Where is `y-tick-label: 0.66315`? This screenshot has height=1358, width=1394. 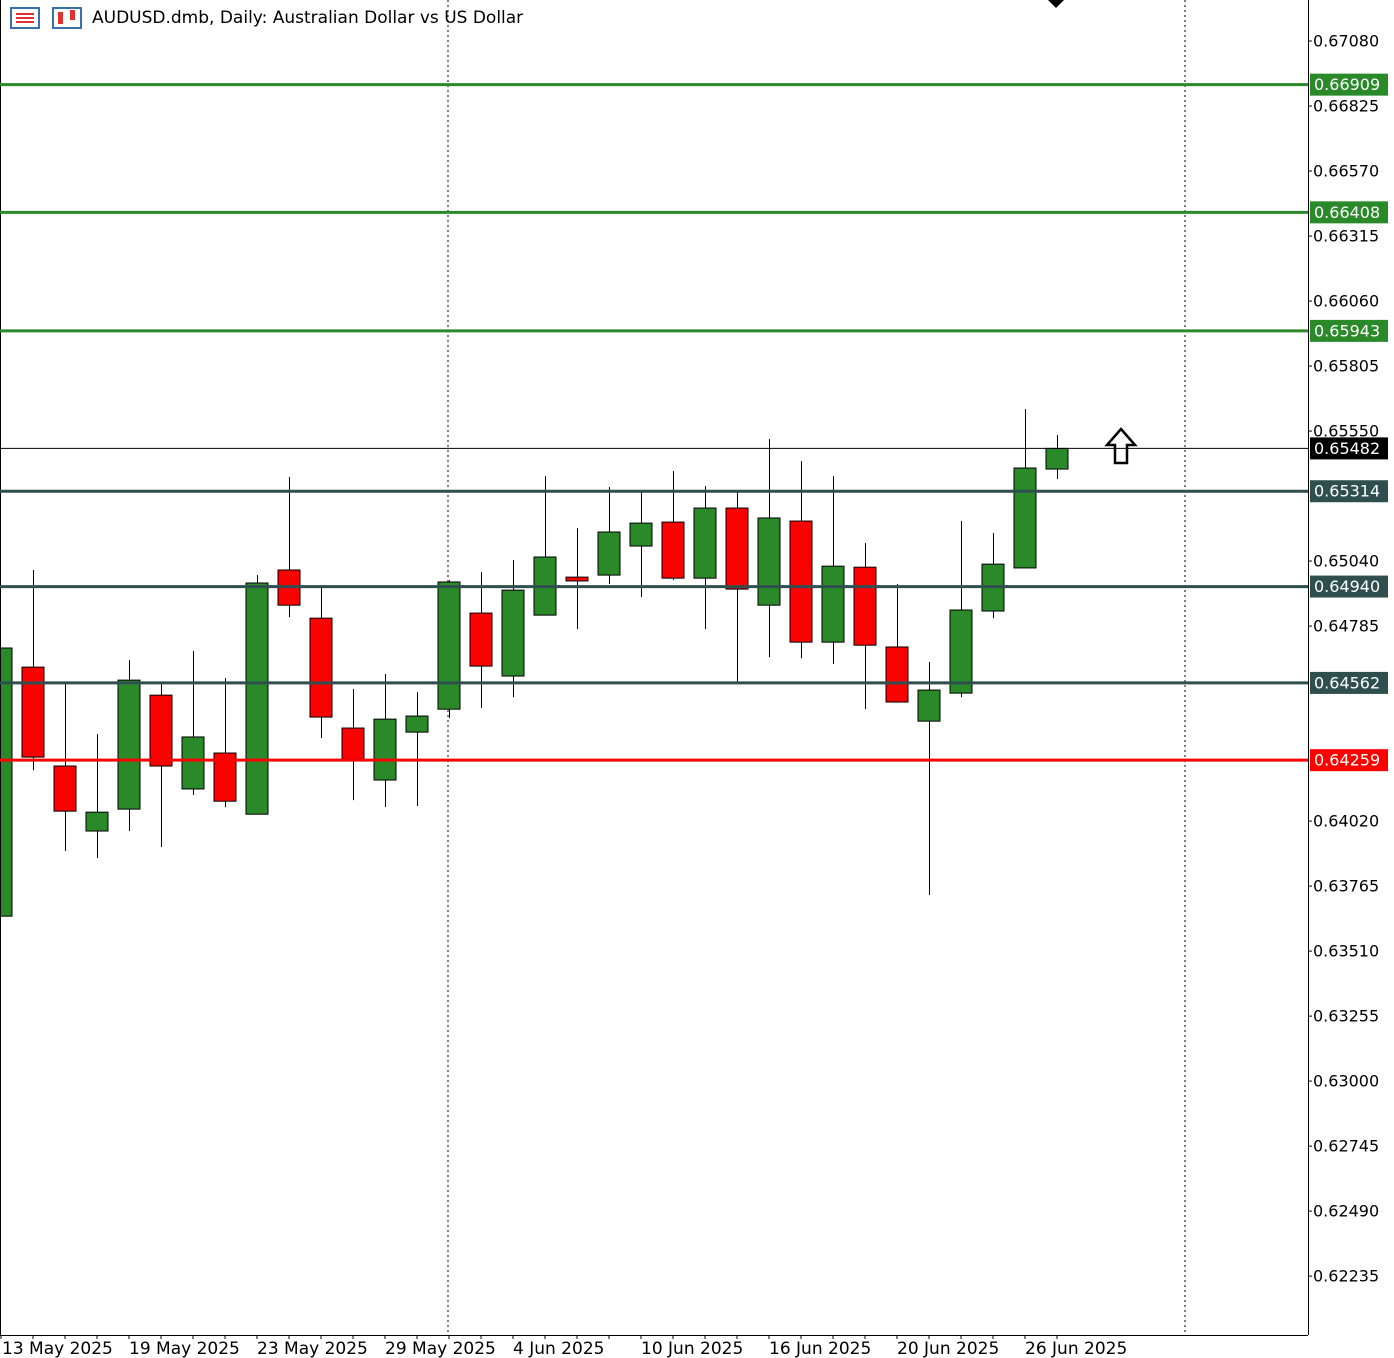
y-tick-label: 0.66315 is located at coordinates (1346, 236).